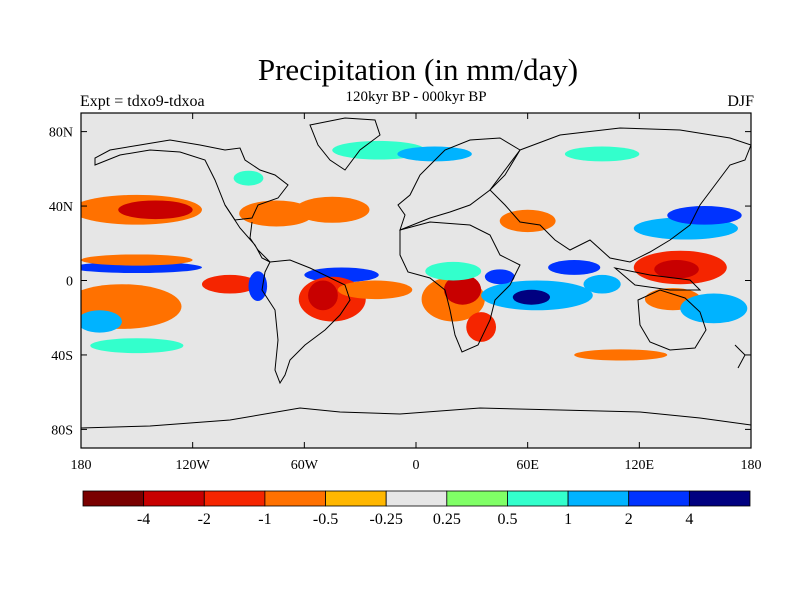 The height and width of the screenshot is (600, 800). What do you see at coordinates (193, 465) in the screenshot?
I see `x-tick-label: 120W` at bounding box center [193, 465].